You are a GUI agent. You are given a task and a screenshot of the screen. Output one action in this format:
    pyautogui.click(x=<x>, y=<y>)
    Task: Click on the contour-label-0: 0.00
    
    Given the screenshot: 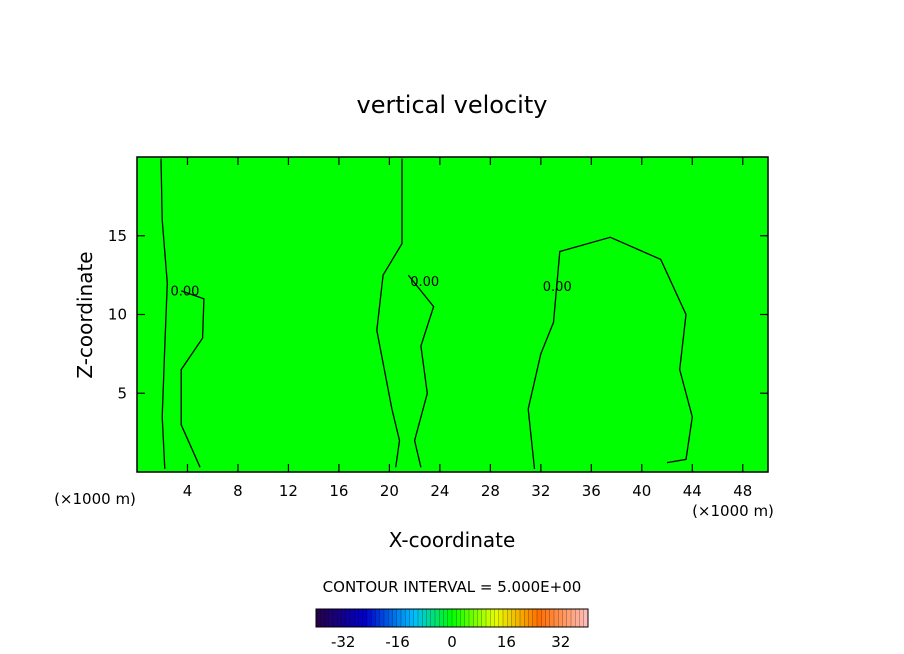 What is the action you would take?
    pyautogui.click(x=184, y=292)
    